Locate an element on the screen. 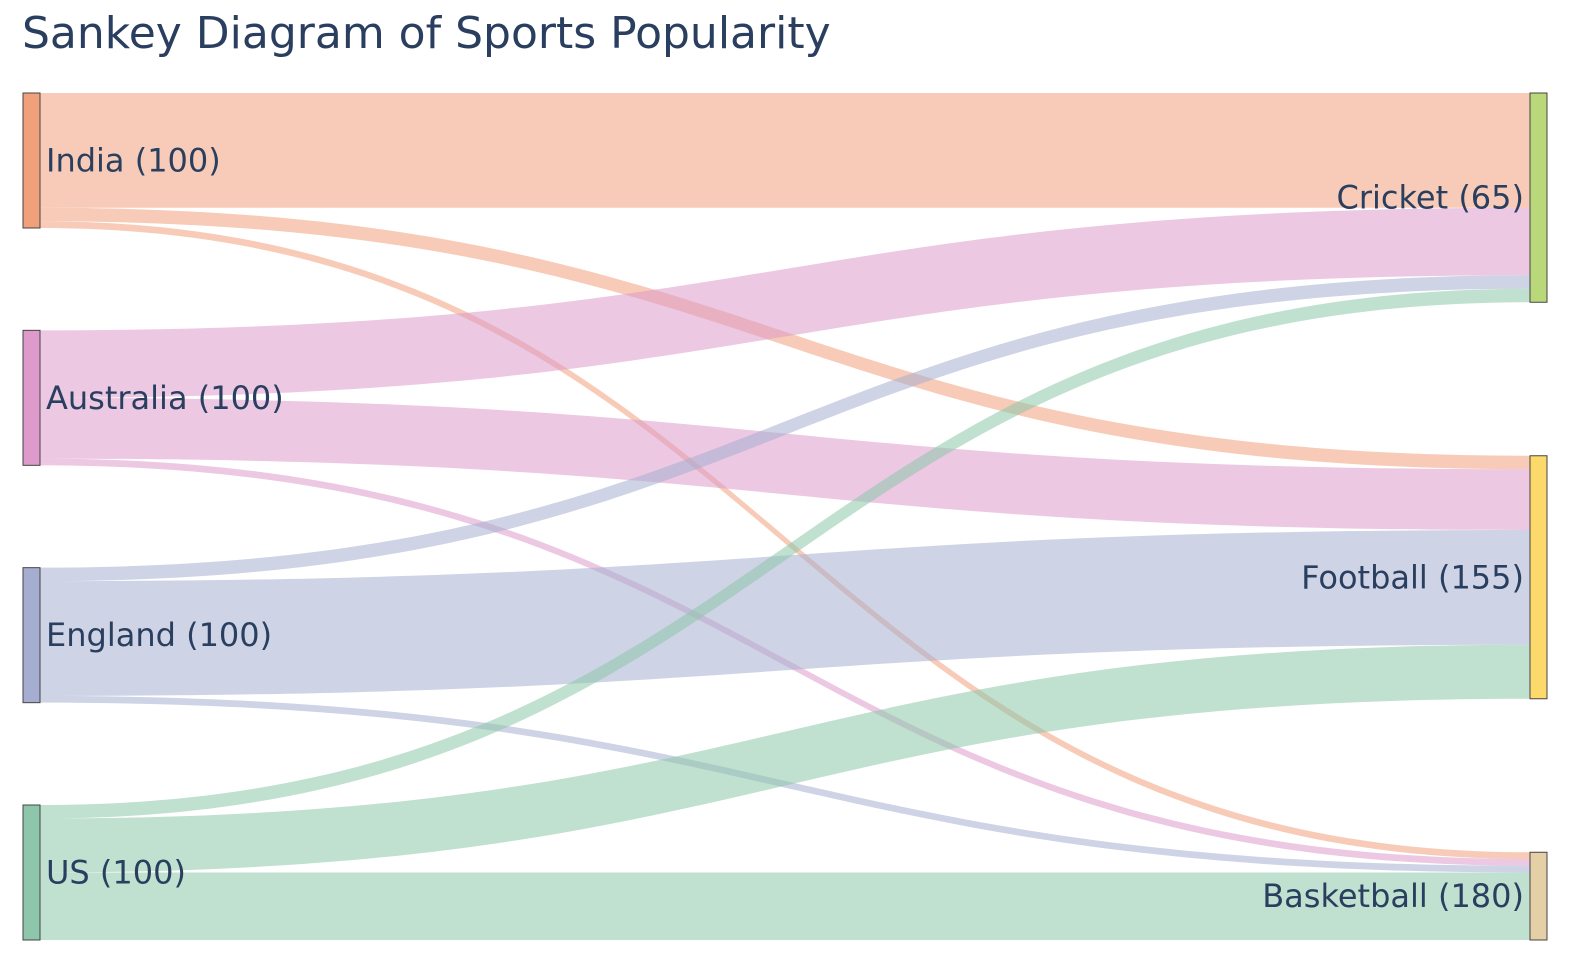  node-basketball is located at coordinates (1538, 896).